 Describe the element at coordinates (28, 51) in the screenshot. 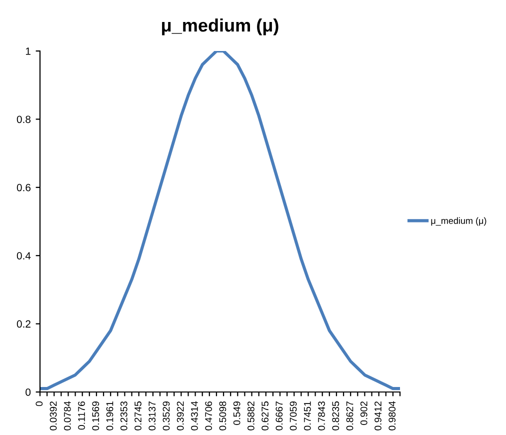

I see `y-tick-label: 1` at that location.